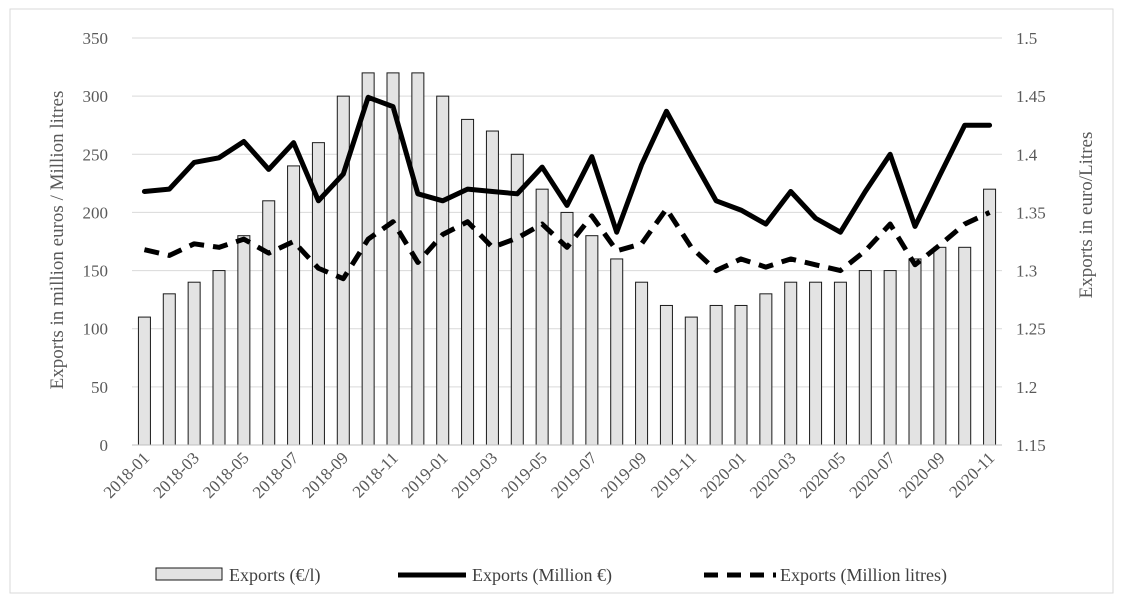 The image size is (1122, 602). Describe the element at coordinates (96, 154) in the screenshot. I see `left-tick-label: 250` at that location.